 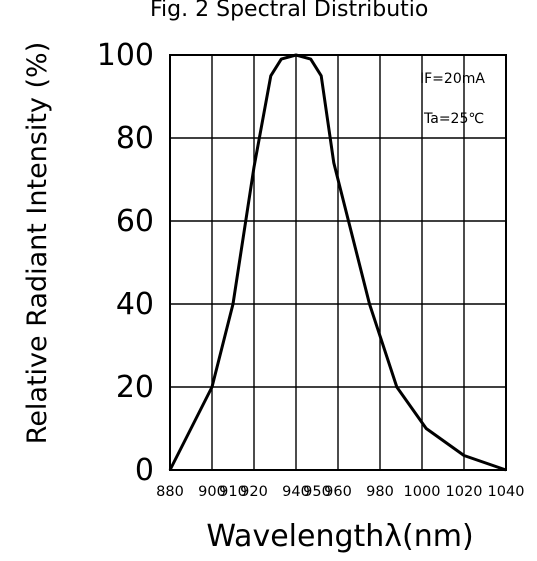 I want to click on y-axis-label: Relative Radiant Intensity (%), so click(x=37, y=243).